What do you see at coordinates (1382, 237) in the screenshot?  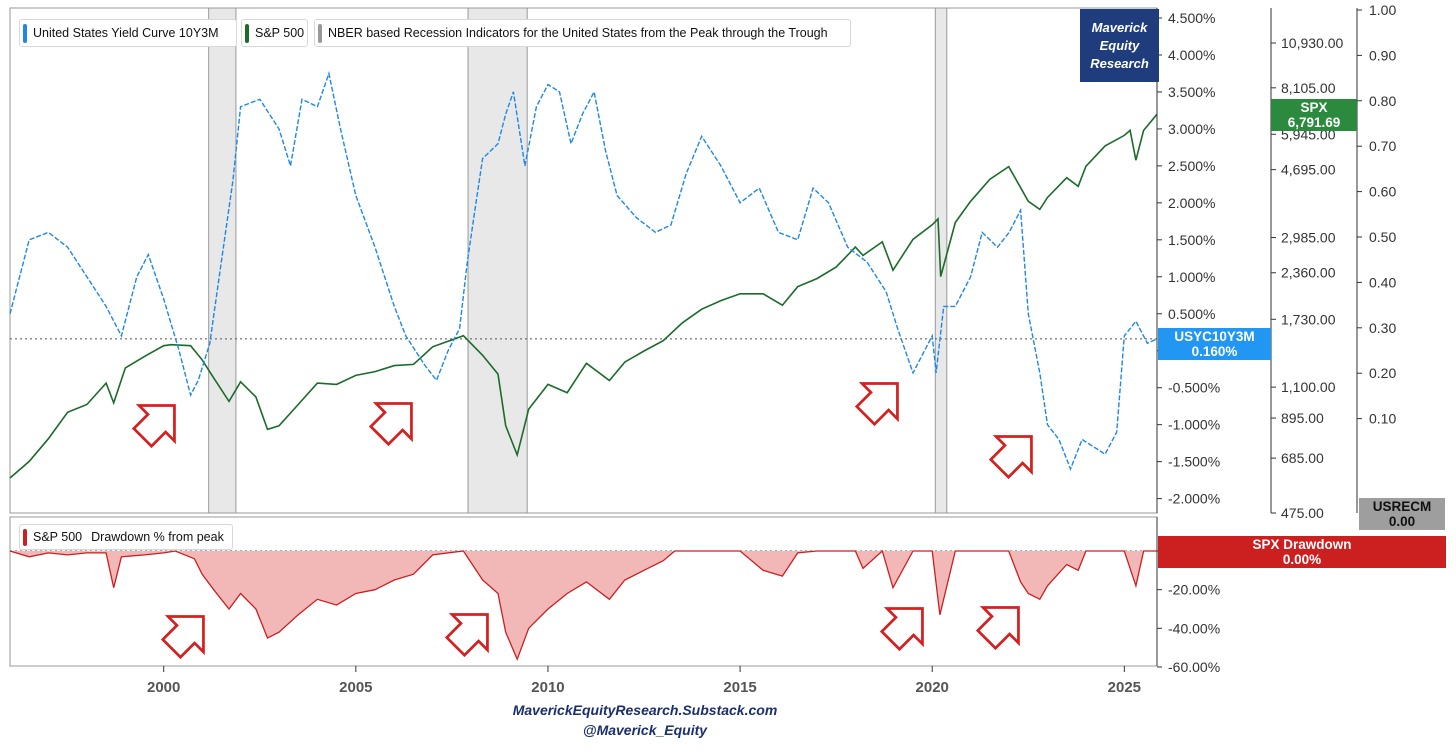 I see `recession-tick-label: 0.50` at bounding box center [1382, 237].